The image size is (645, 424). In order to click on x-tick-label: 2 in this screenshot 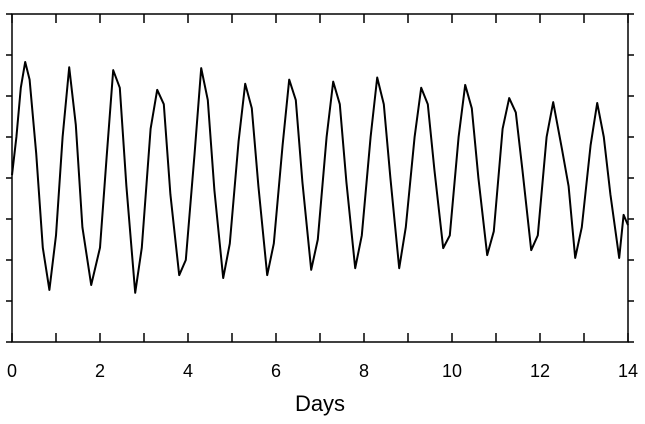, I will do `click(100, 371)`.